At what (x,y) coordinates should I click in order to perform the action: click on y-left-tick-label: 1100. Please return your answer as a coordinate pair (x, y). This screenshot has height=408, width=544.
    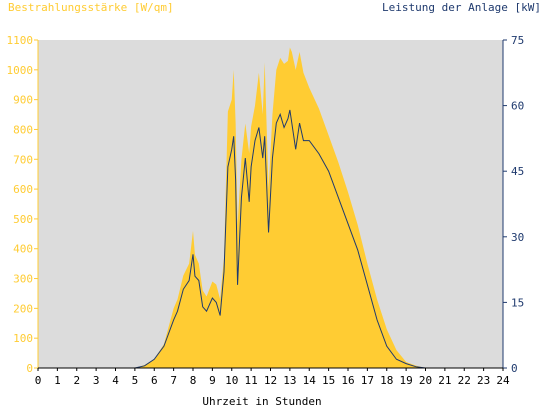
    Looking at the image, I should click on (20, 40).